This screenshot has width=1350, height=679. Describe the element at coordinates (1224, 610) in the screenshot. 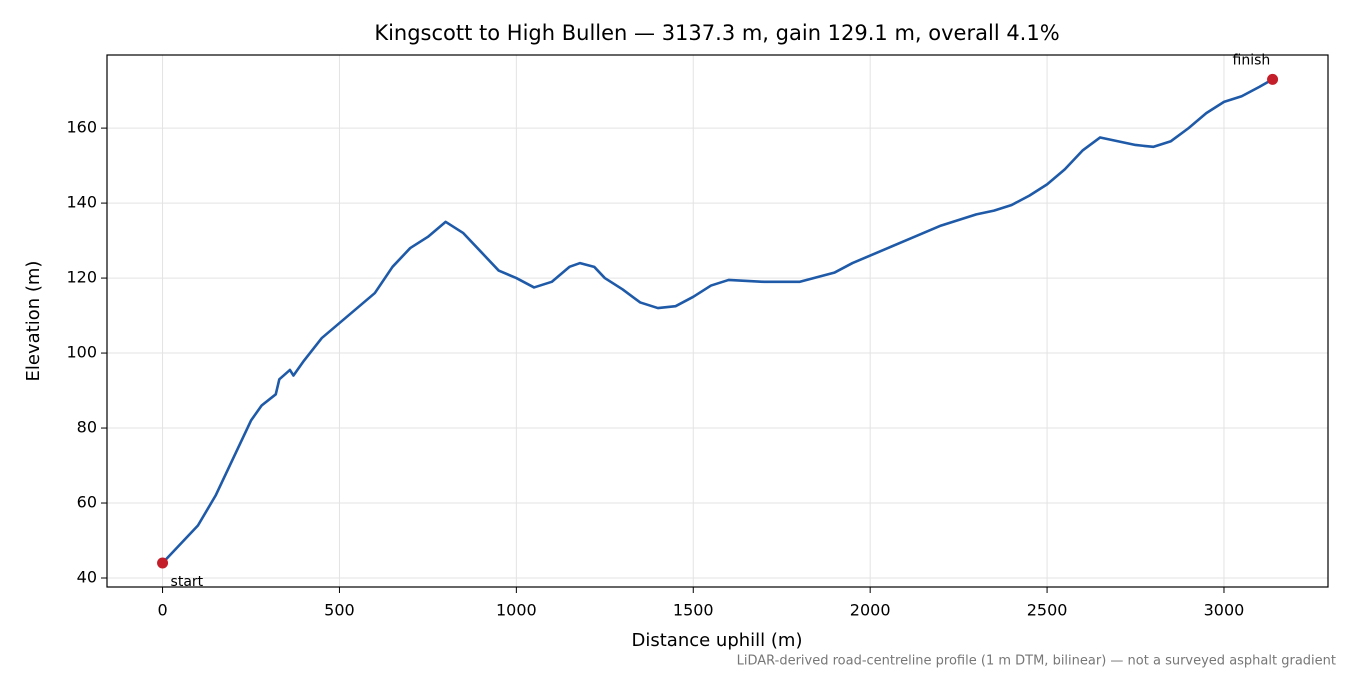

I see `x-tick-label: 3000` at that location.